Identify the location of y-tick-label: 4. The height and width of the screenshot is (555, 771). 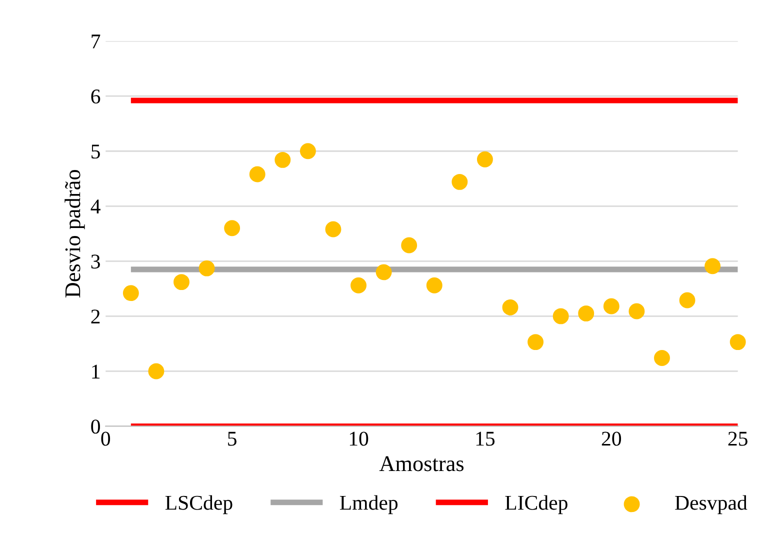
(95, 207).